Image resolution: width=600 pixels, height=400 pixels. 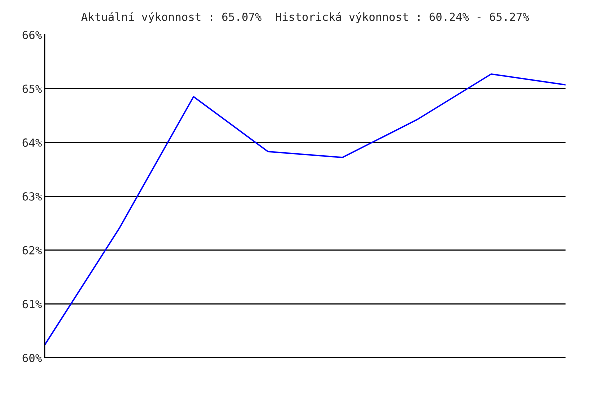 What do you see at coordinates (306, 18) in the screenshot?
I see `chart-title: Aktuální výkonnost : 65.07% Historická výkonnost : 60.24% - 65.27%` at bounding box center [306, 18].